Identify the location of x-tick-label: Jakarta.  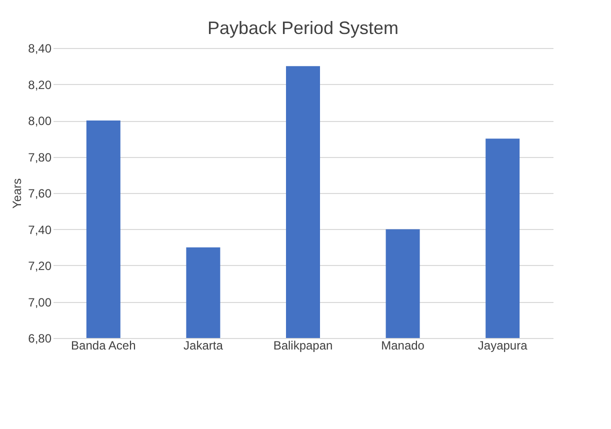
(204, 345).